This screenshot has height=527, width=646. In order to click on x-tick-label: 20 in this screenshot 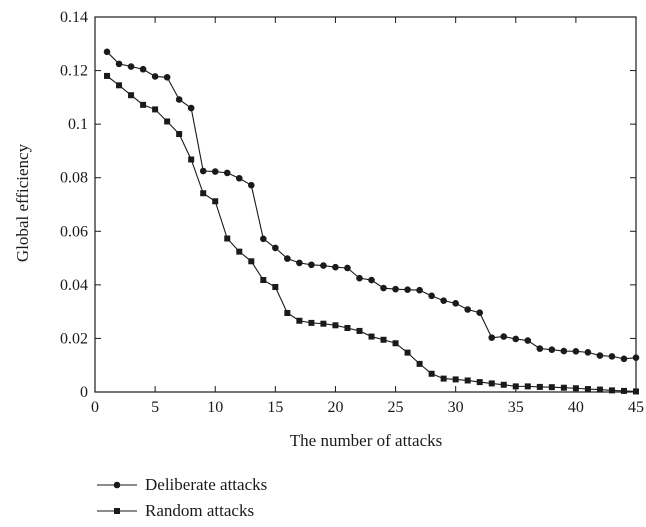, I will do `click(335, 407)`.